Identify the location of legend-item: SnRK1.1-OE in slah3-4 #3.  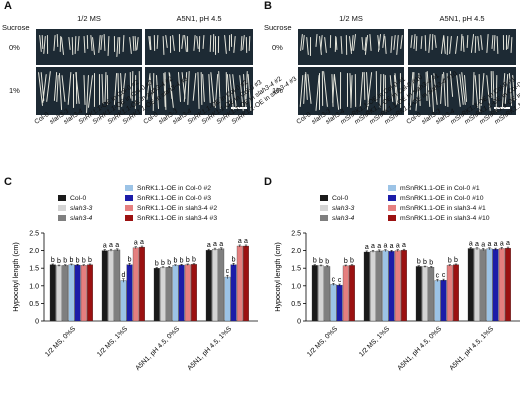
(171, 219).